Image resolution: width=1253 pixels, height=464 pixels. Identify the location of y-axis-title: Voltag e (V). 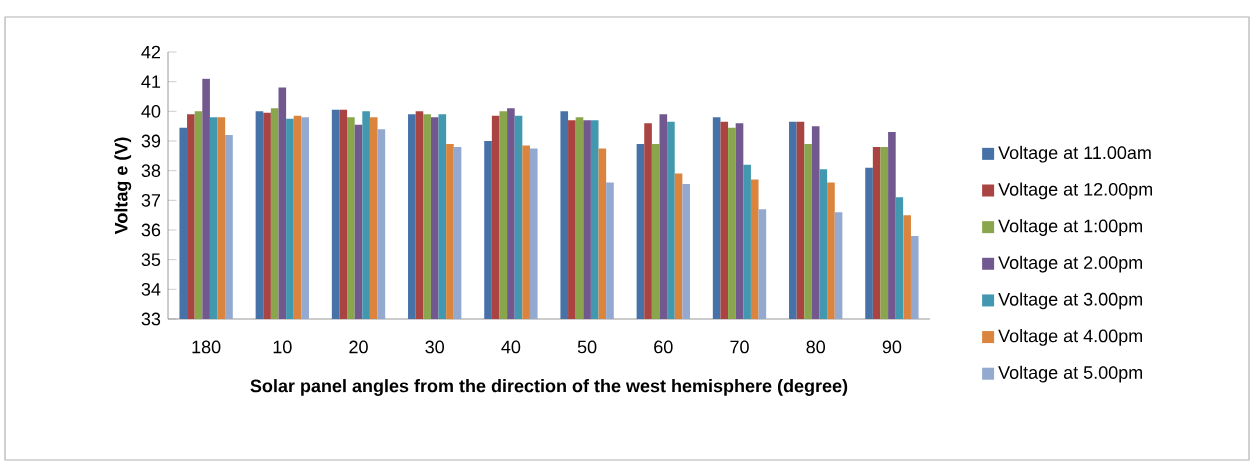
(123, 186).